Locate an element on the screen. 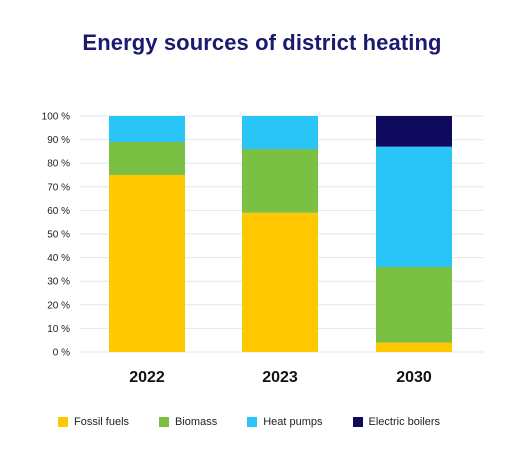 The image size is (524, 458). legend-item: Electric boilers is located at coordinates (396, 422).